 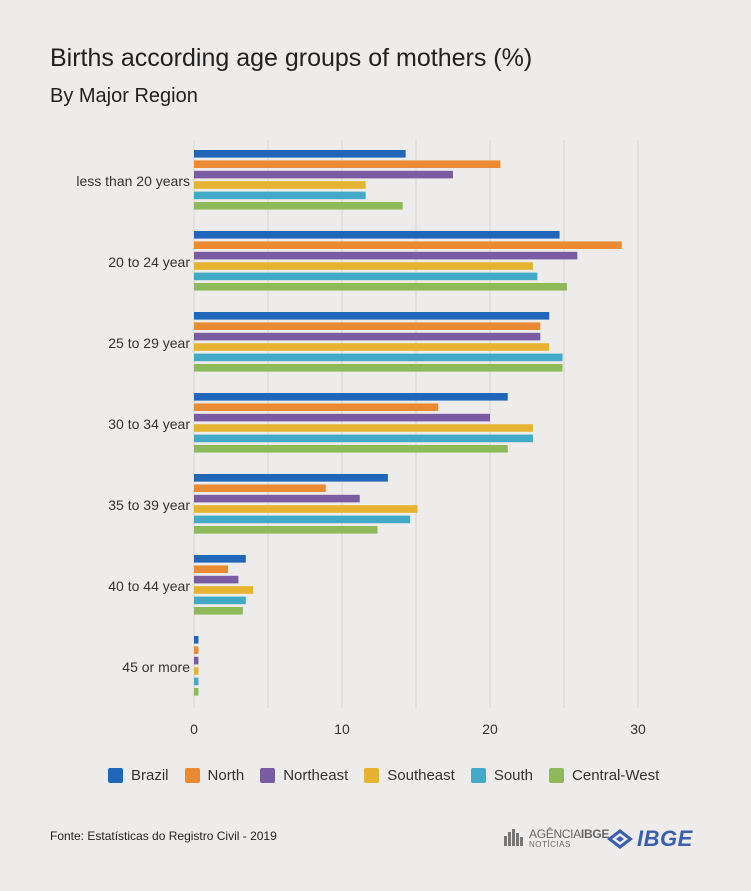 What do you see at coordinates (192, 775) in the screenshot?
I see `legend-swatch-north` at bounding box center [192, 775].